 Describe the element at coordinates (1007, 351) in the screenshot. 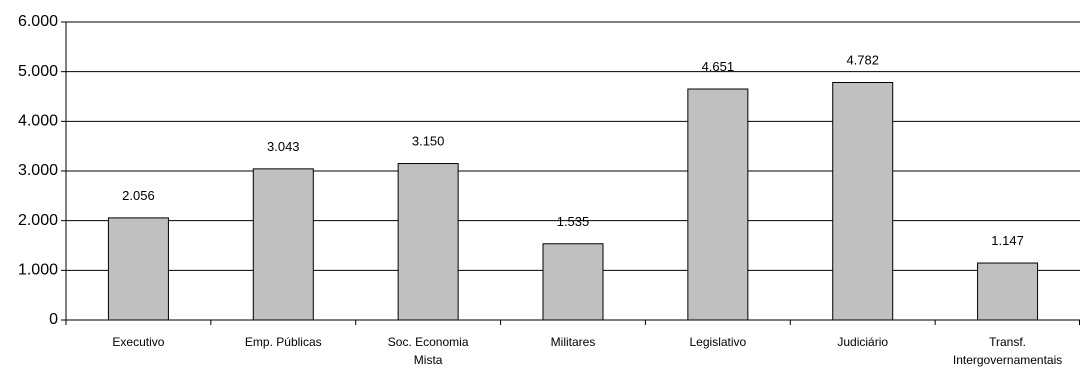

I see `x-tick-label: Transf. Intergovernamentais` at that location.